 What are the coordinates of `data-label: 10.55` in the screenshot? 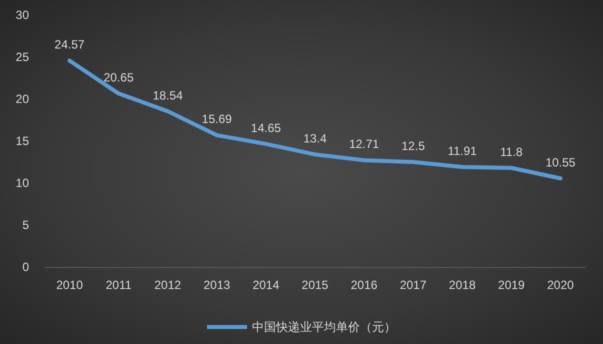 It's located at (560, 162).